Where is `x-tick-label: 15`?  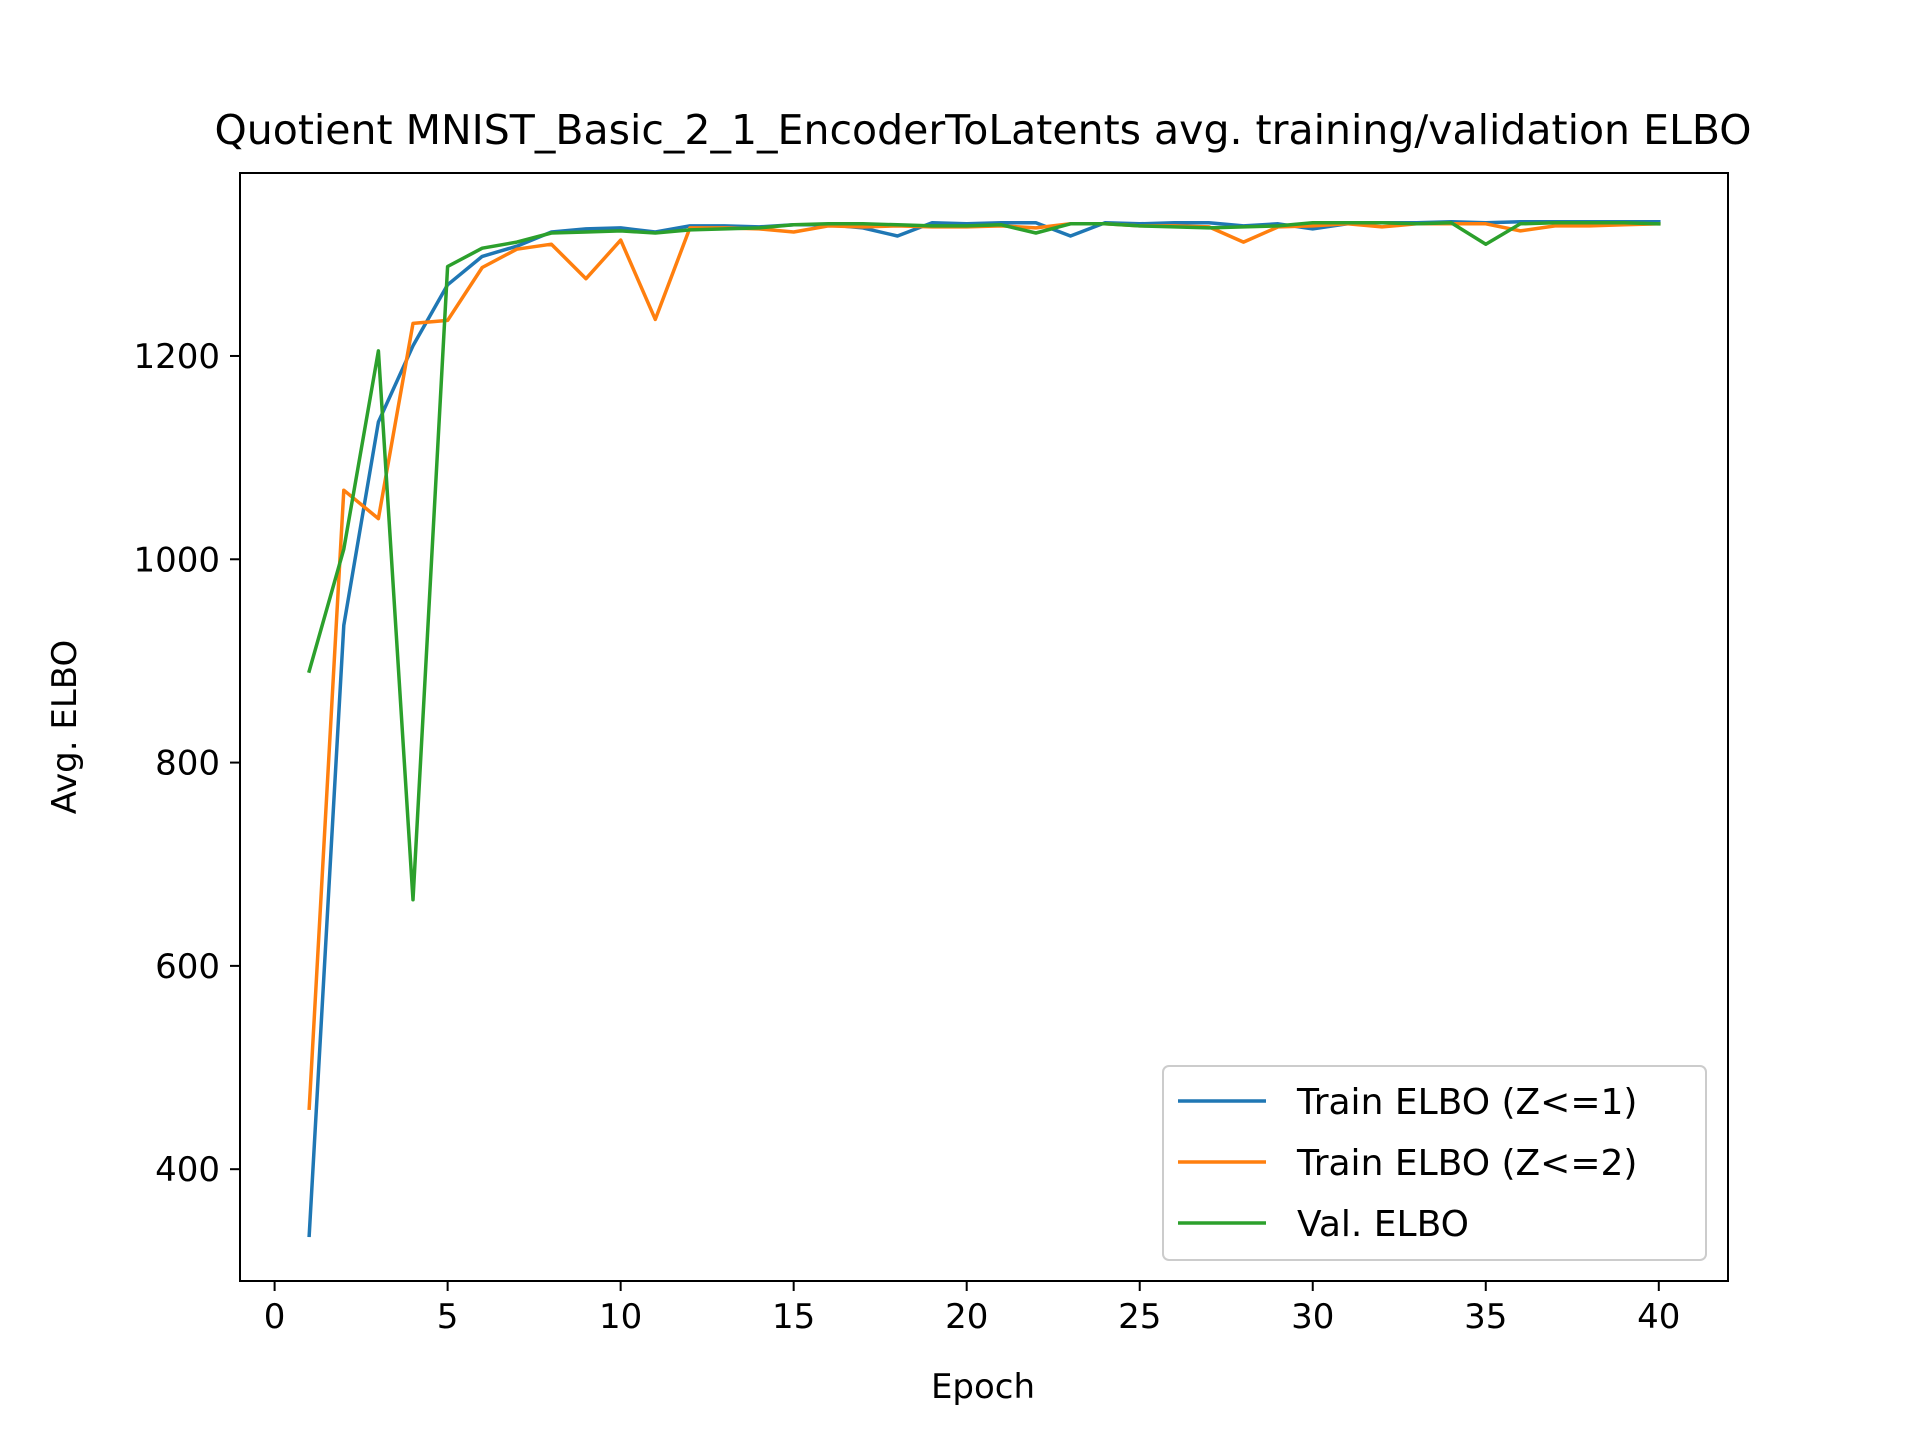 x-tick-label: 15 is located at coordinates (793, 1317).